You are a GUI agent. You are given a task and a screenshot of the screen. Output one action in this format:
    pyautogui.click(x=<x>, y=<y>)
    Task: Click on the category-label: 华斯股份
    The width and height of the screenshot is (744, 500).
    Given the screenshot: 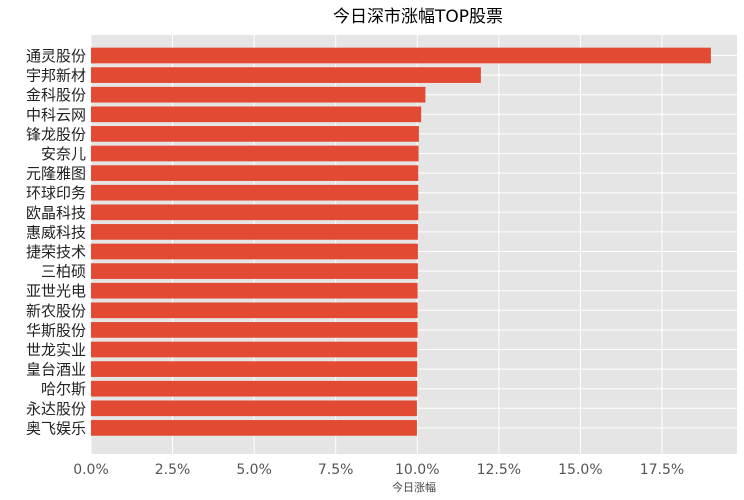 What is the action you would take?
    pyautogui.click(x=56, y=330)
    